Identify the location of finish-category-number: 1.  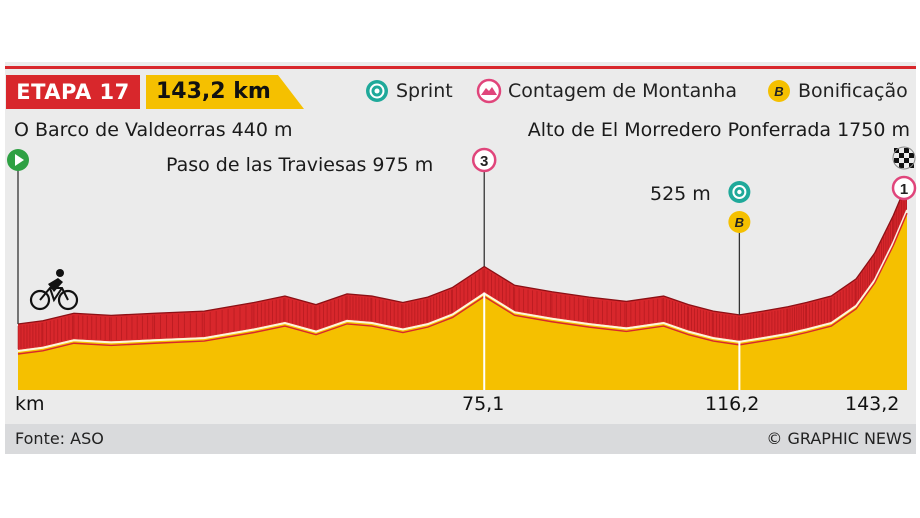
(904, 189).